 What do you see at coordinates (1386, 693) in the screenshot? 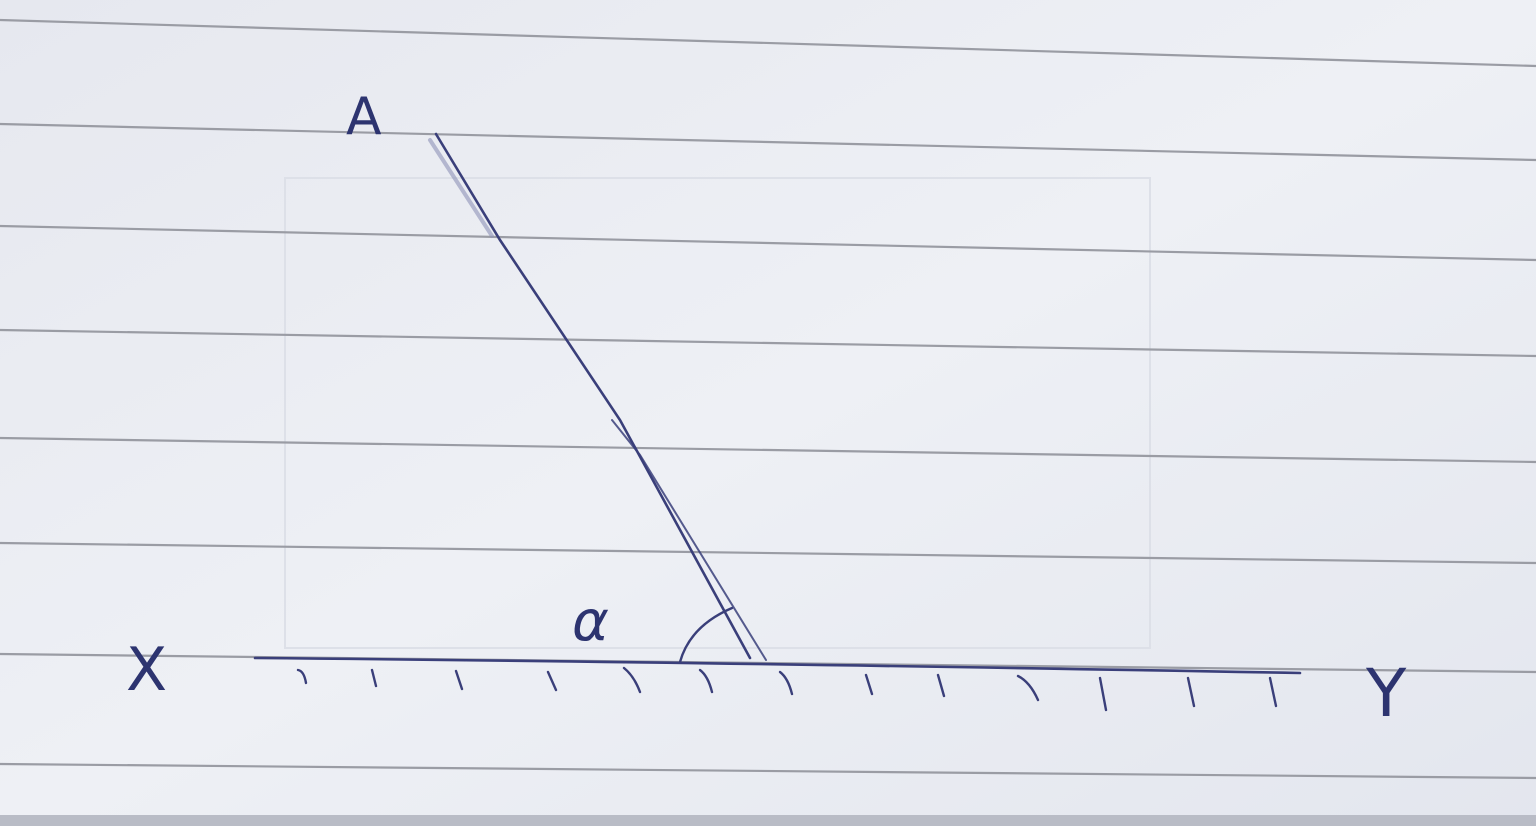
I see `right-end-label: Y` at bounding box center [1386, 693].